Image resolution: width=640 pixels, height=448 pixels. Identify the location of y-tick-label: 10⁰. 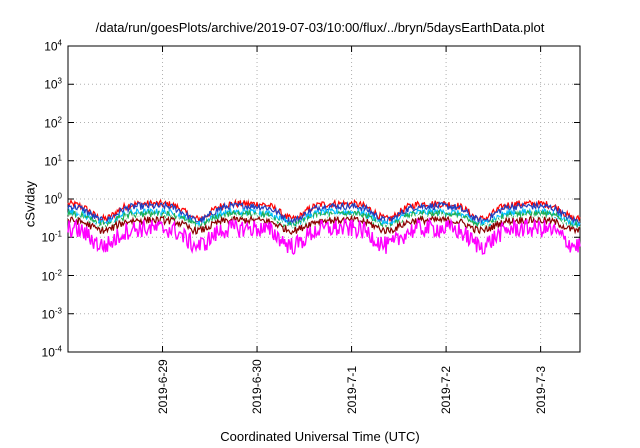
(53, 199).